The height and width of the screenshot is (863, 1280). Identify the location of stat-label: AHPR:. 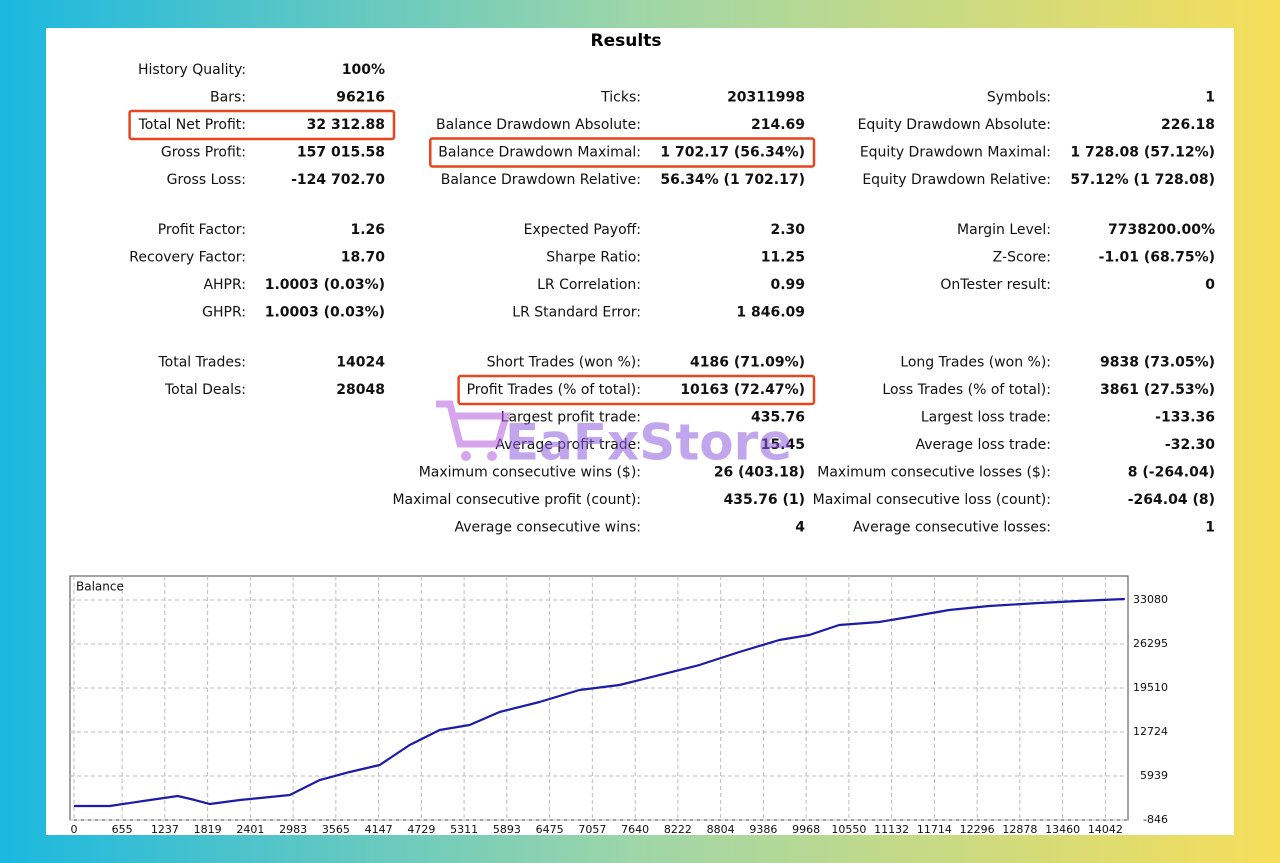
(224, 285).